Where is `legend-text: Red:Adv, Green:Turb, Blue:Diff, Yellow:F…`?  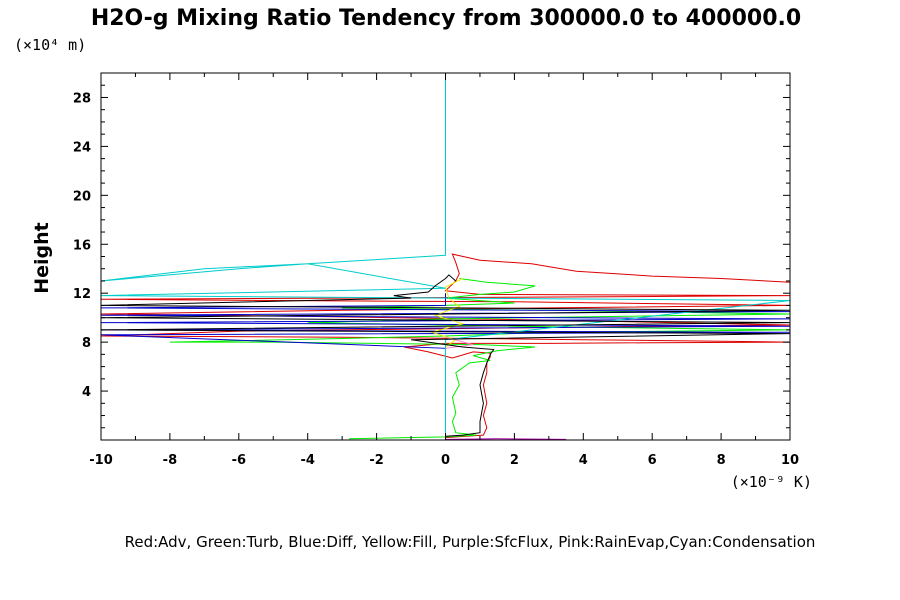
legend-text: Red:Adv, Green:Turb, Blue:Diff, Yellow:F… is located at coordinates (470, 542).